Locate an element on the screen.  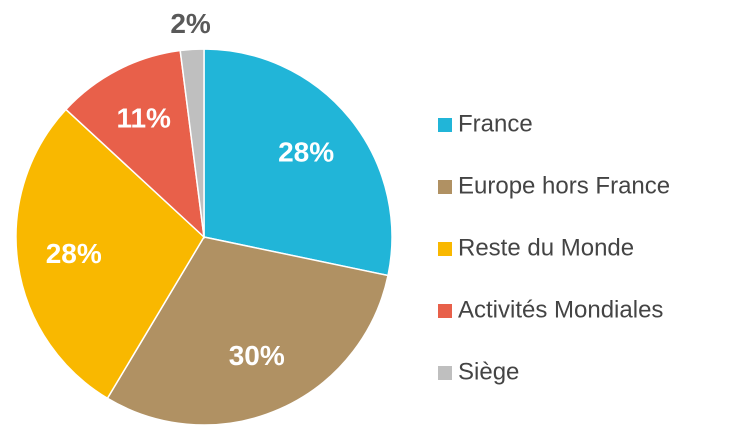
legend-label: Activités Mondiales is located at coordinates (560, 309).